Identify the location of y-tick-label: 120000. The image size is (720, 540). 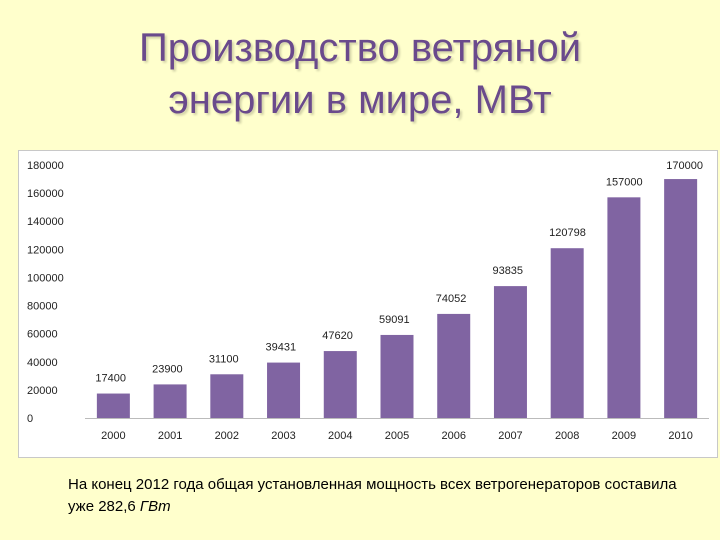
(45, 250).